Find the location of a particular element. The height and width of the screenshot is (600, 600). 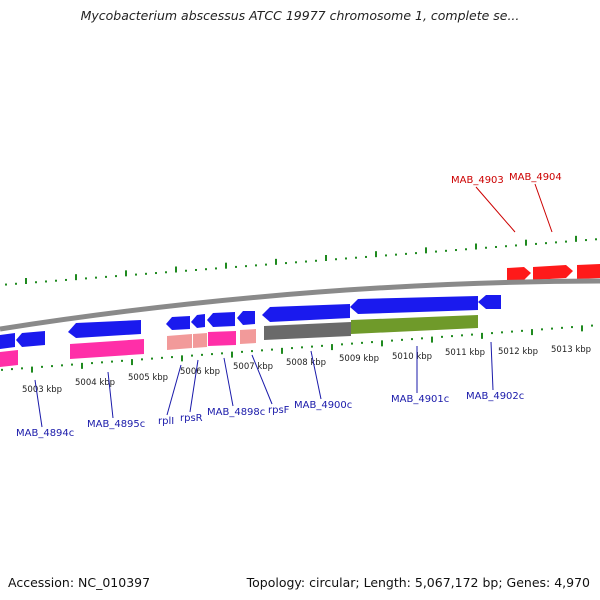

feature-salmon-rpsR is located at coordinates (200, 340).